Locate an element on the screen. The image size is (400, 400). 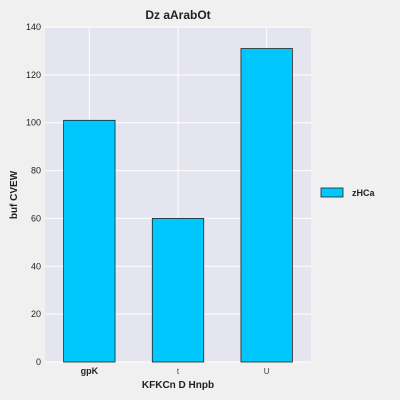
y-tick-label: 80 is located at coordinates (36, 171).